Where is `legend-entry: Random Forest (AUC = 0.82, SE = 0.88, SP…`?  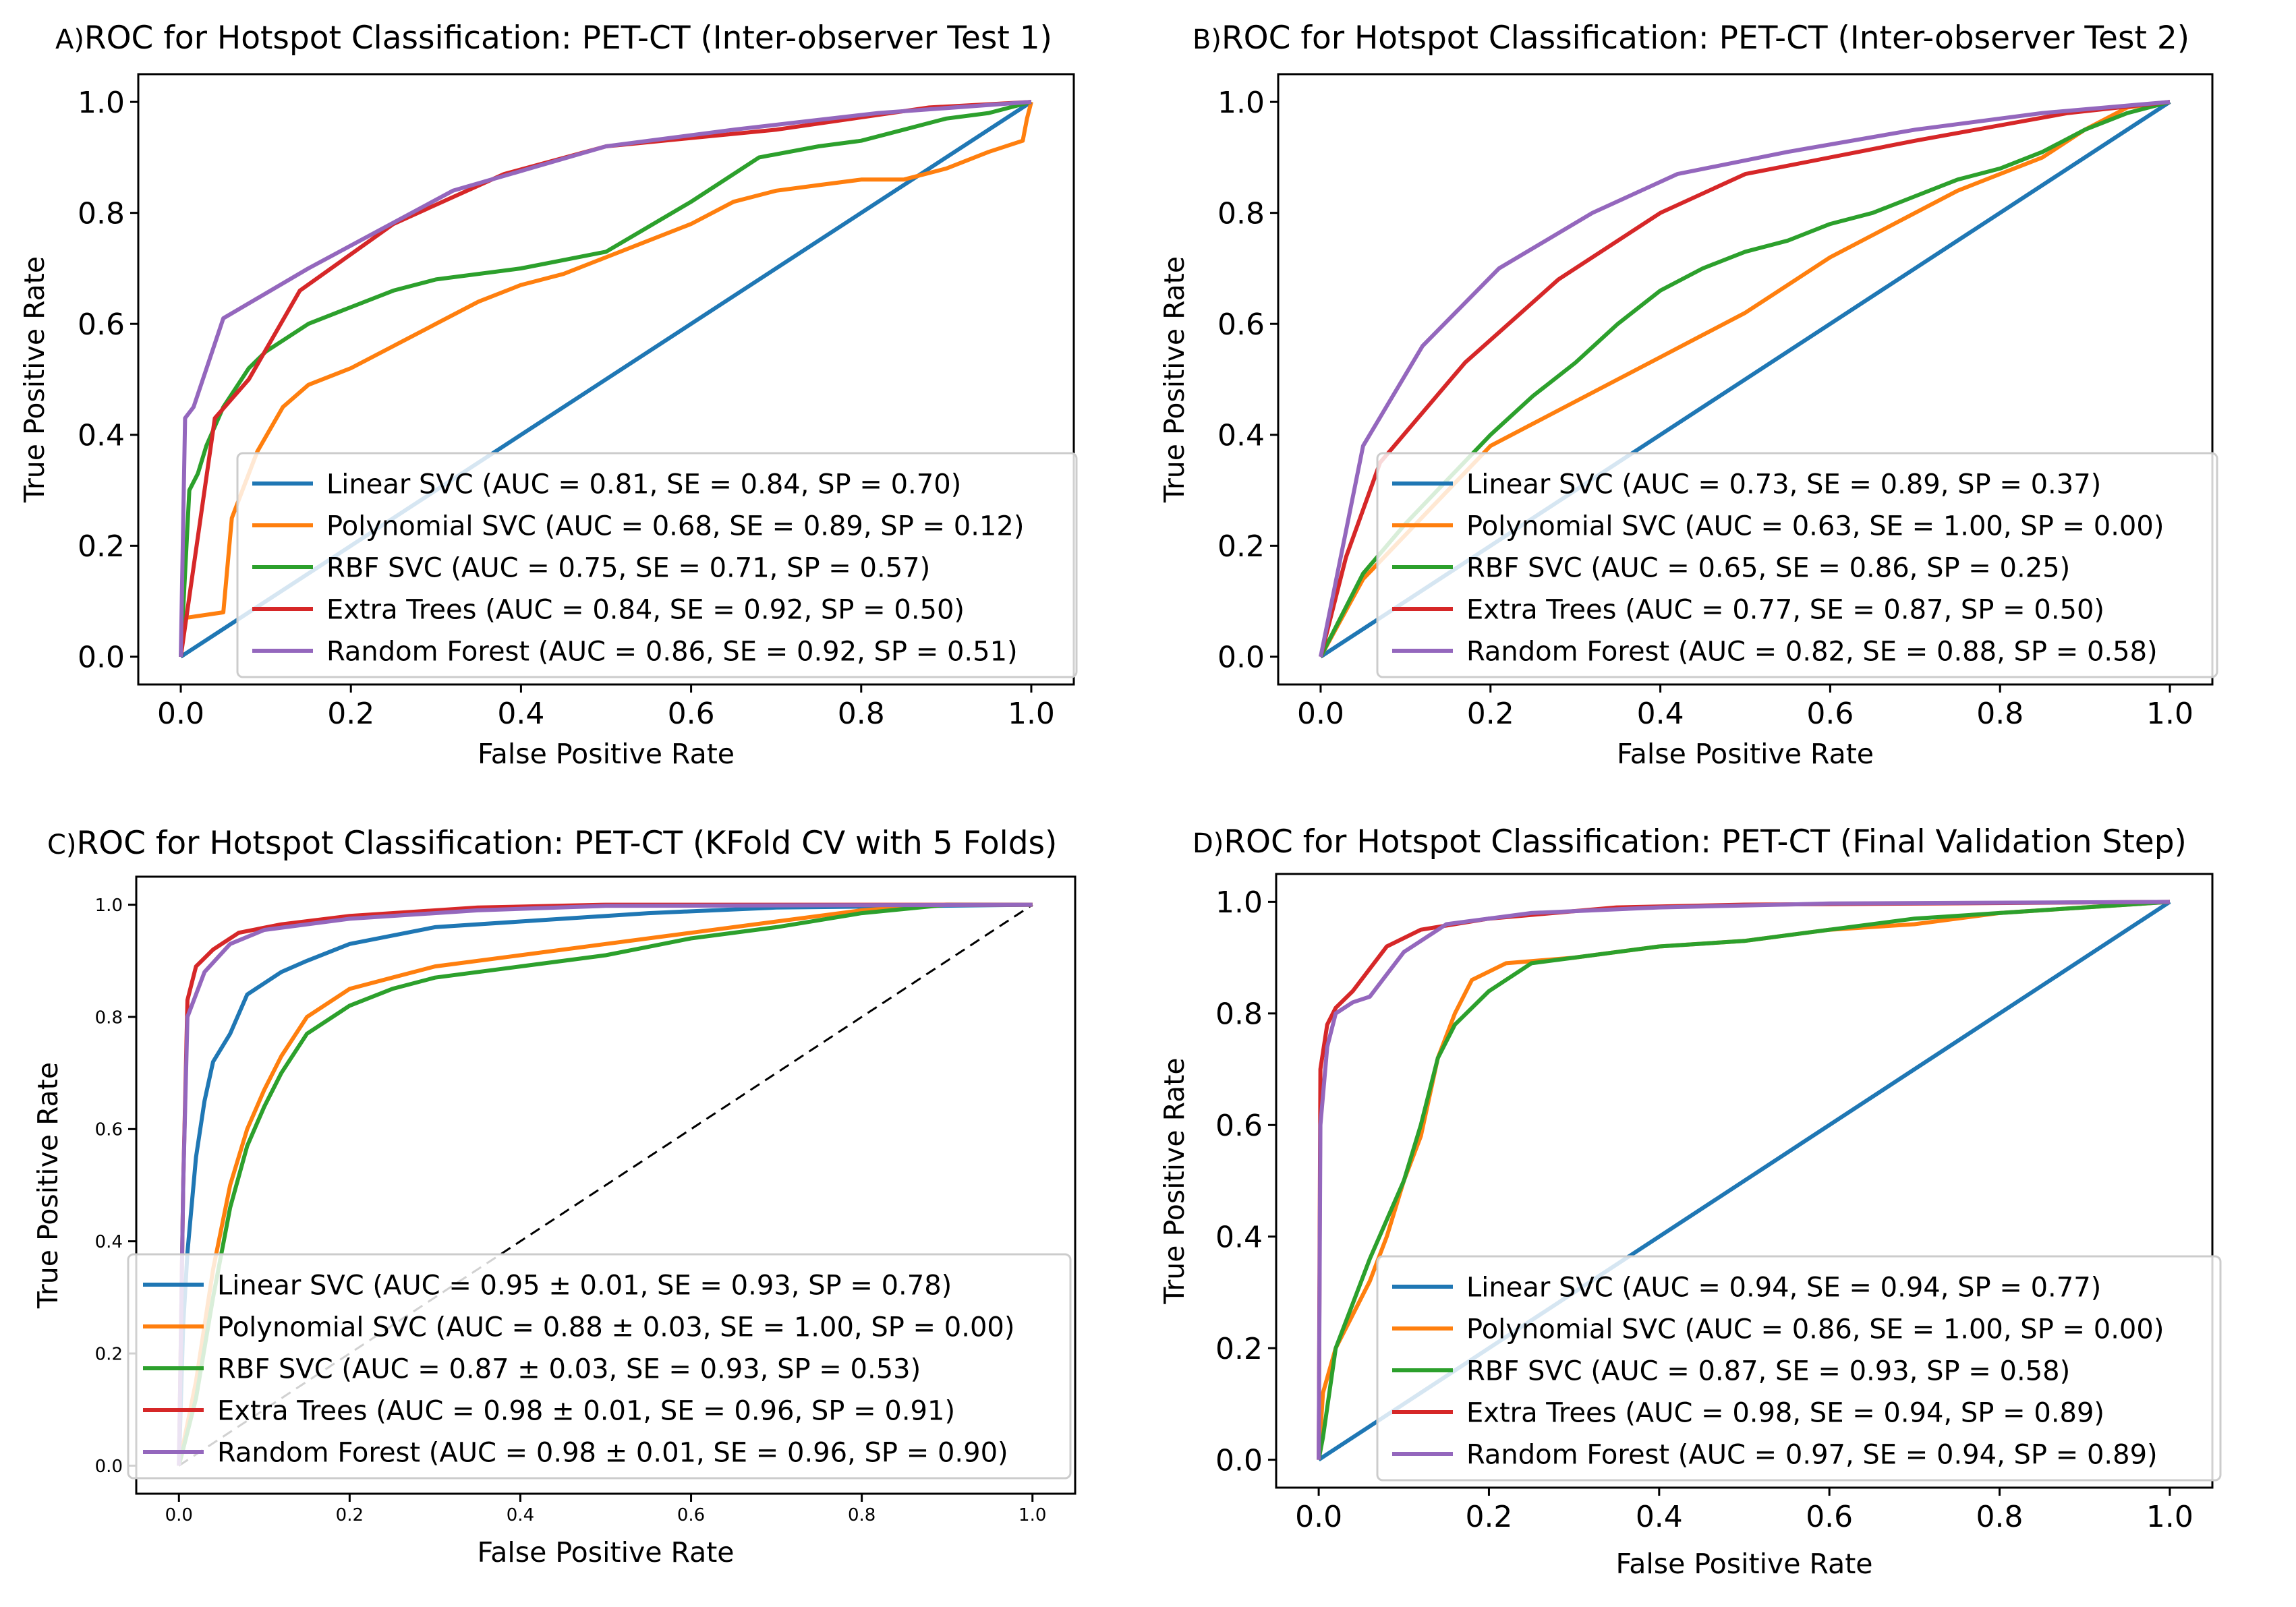 legend-entry: Random Forest (AUC = 0.82, SE = 0.88, SP… is located at coordinates (1812, 651).